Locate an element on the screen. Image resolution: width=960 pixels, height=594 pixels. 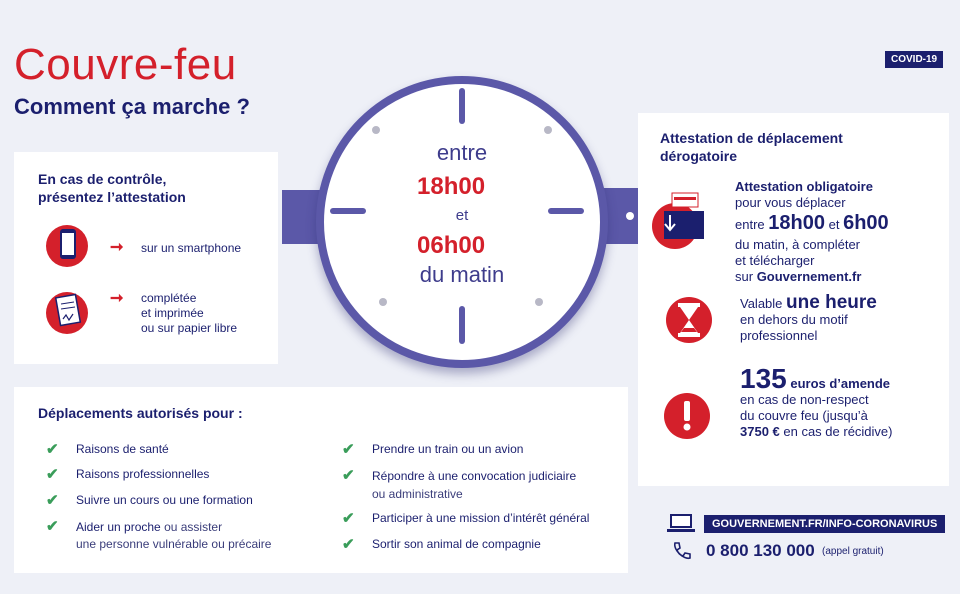
attestation-heading: Attestation de déplacement dérogatoire is located at coordinates (751, 147).